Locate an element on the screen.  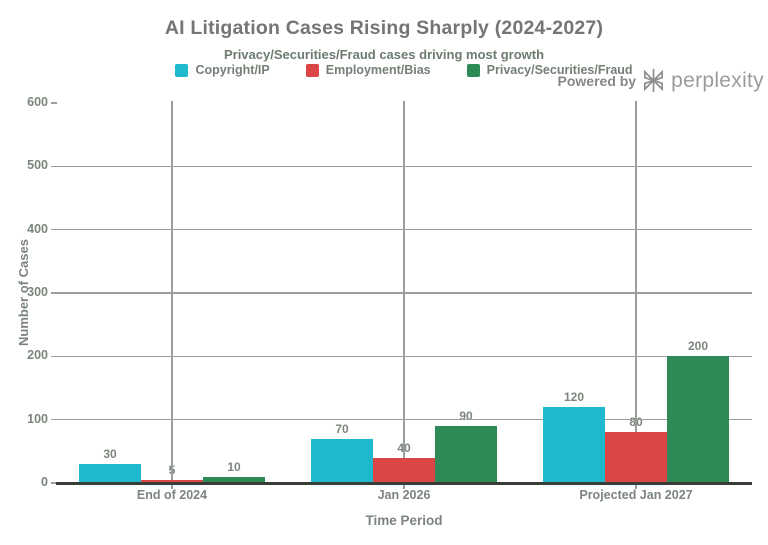
legend-item: Employment/Bias is located at coordinates (368, 70).